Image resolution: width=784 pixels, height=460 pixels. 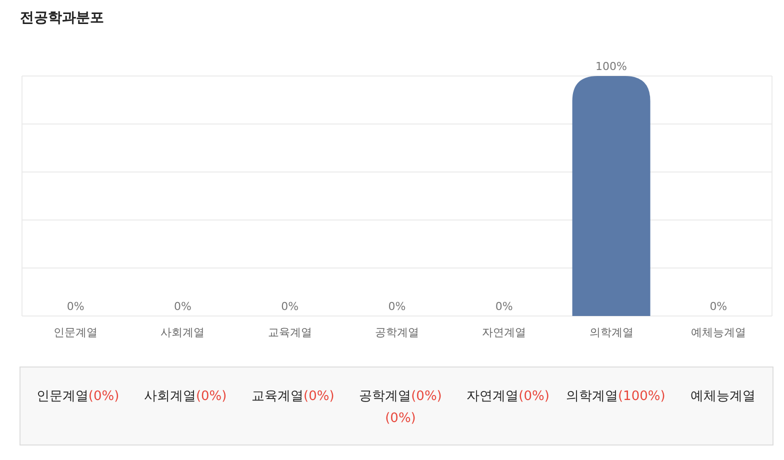 I want to click on chart-title: 전공학과분포, so click(x=62, y=18).